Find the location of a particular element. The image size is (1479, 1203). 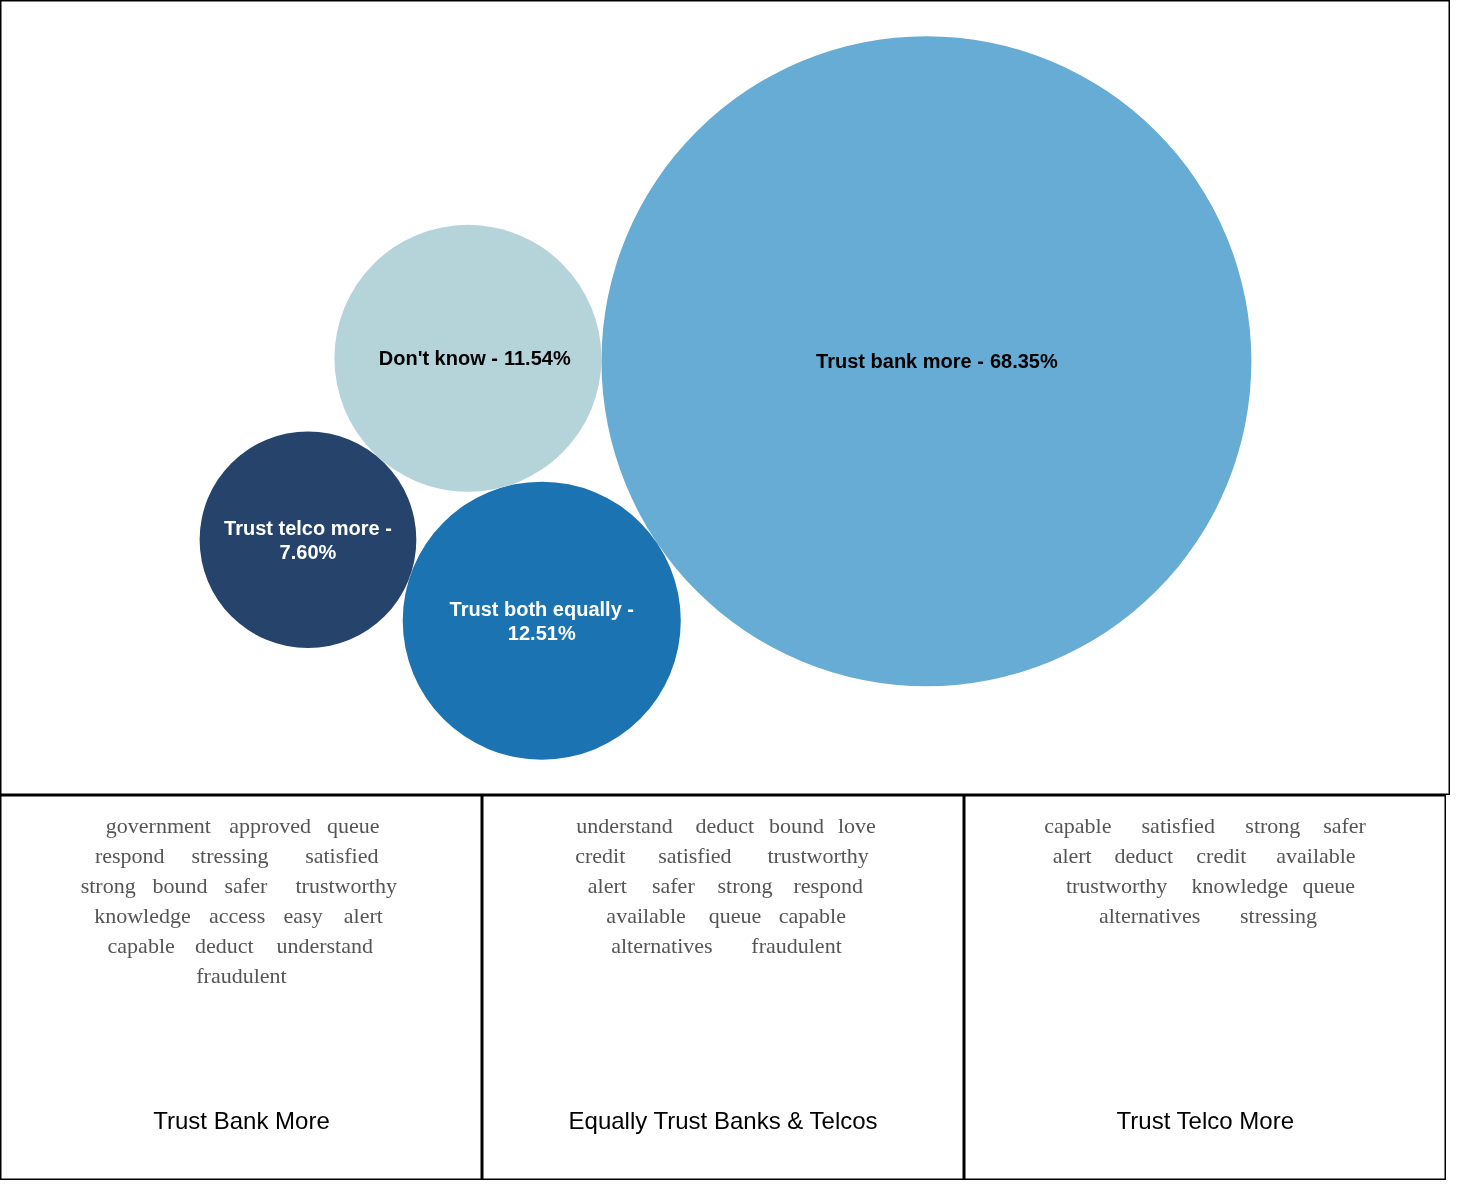

category-label: Trust both equally - is located at coordinates (541, 608).